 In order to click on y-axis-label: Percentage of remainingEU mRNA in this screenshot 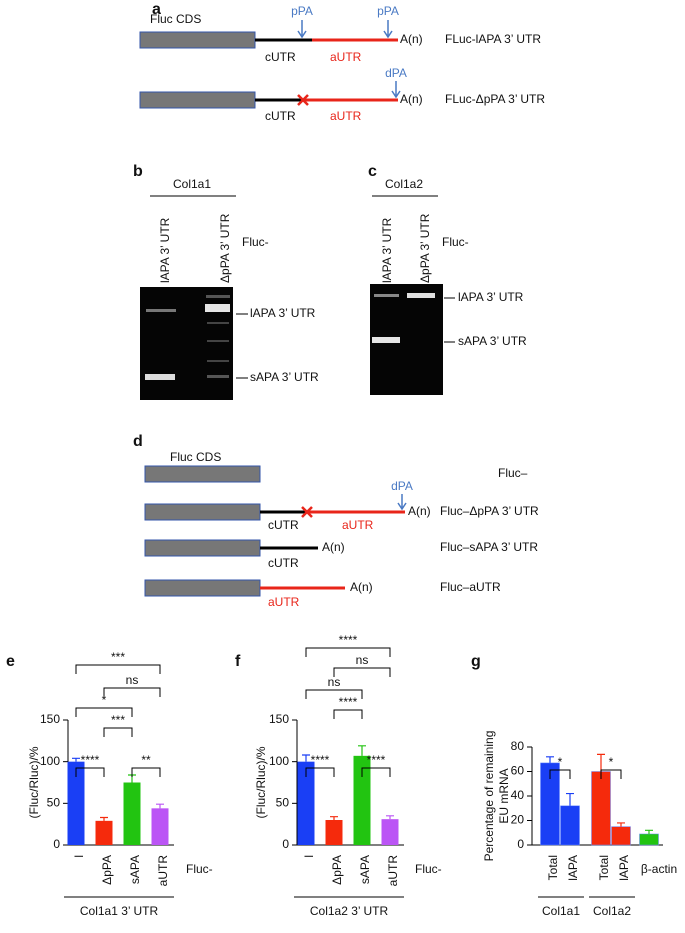, I will do `click(496, 796)`.